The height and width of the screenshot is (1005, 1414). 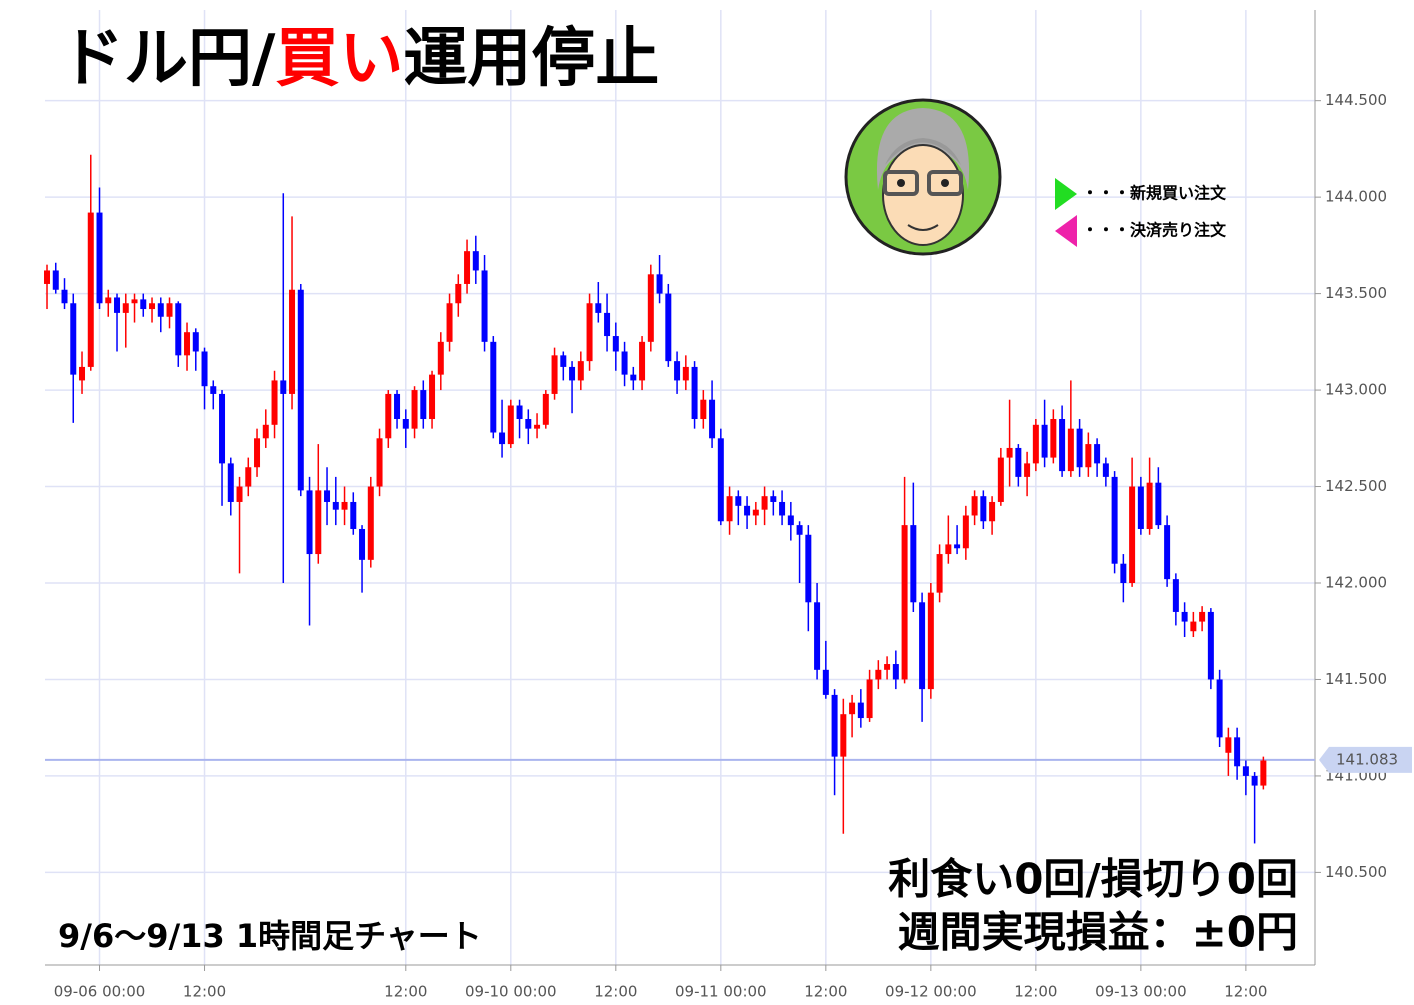 What do you see at coordinates (1356, 390) in the screenshot?
I see `y-tick-label: 143.000` at bounding box center [1356, 390].